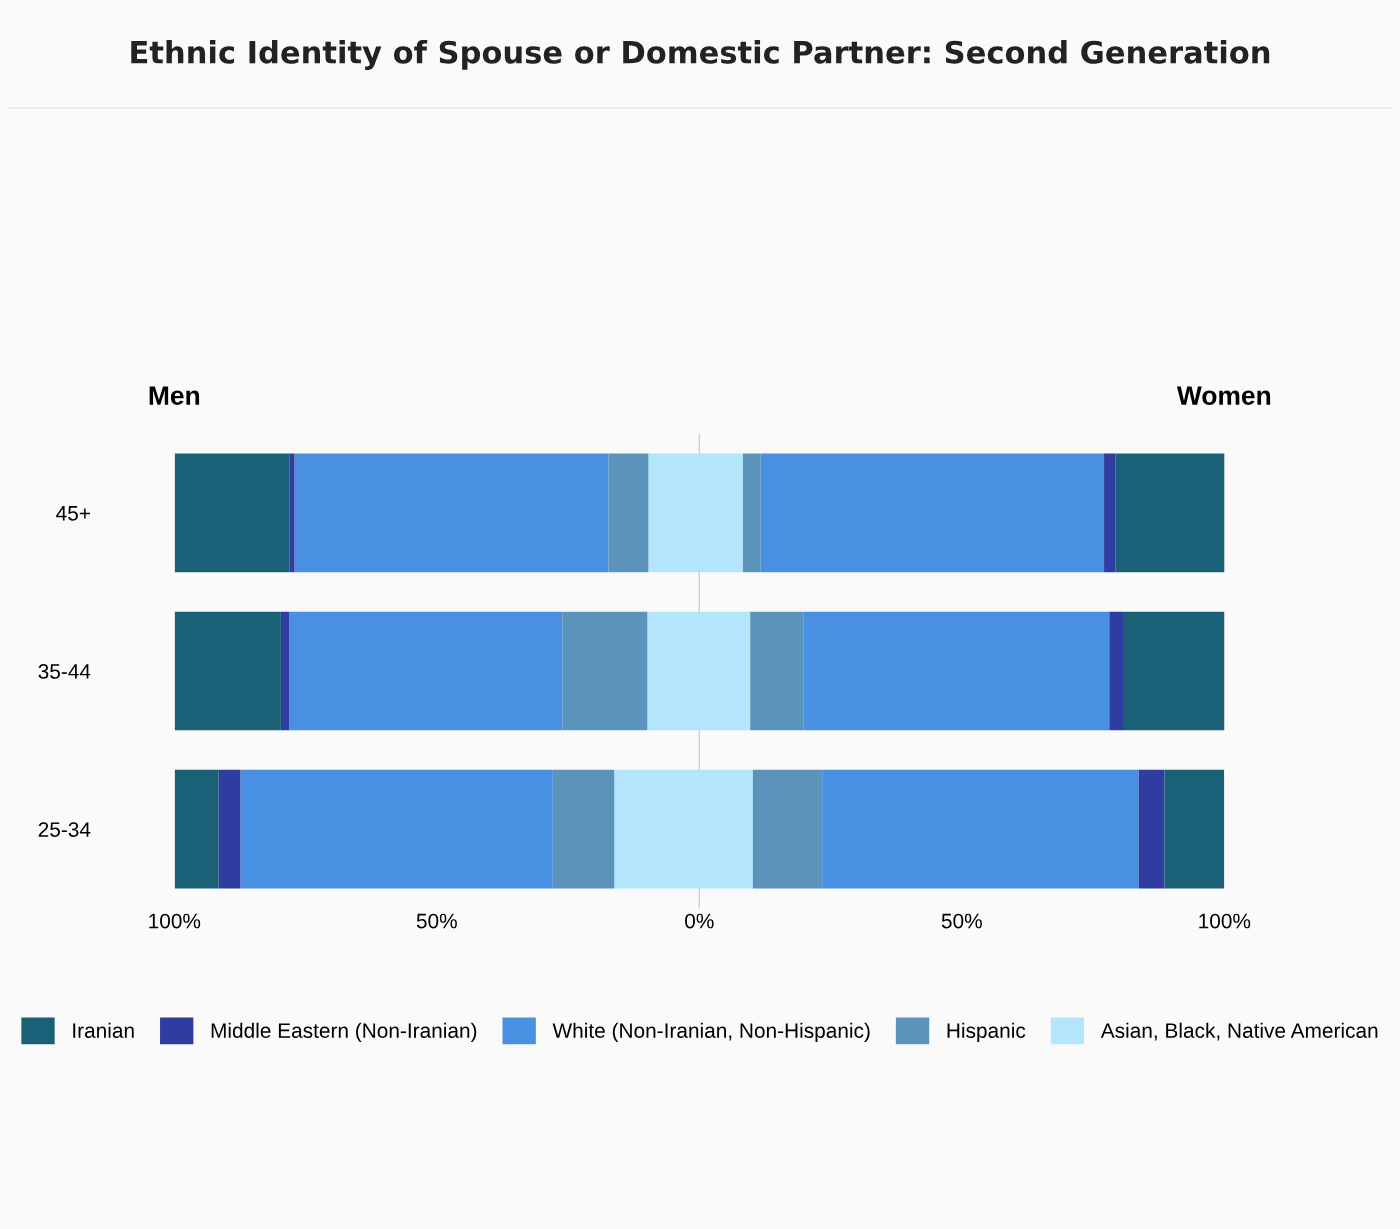 The height and width of the screenshot is (1229, 1400). I want to click on legend-label: Asian, Black, Native American, so click(1239, 1031).